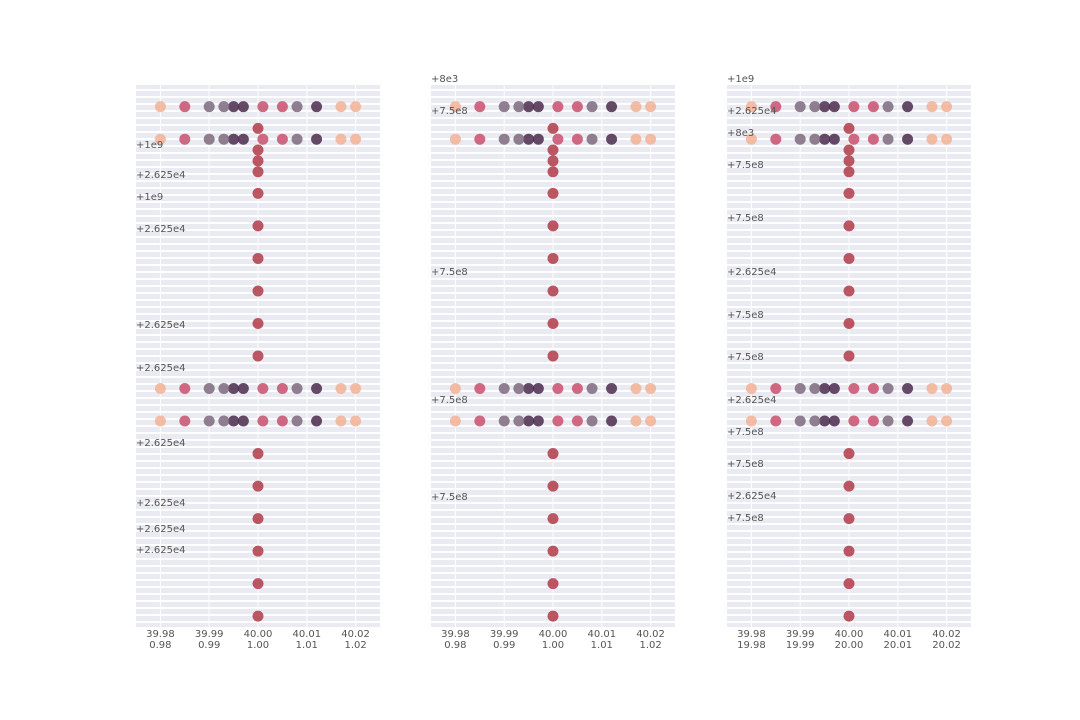 The width and height of the screenshot is (1080, 720). I want to click on x2-tick-label: 20.02, so click(946, 645).